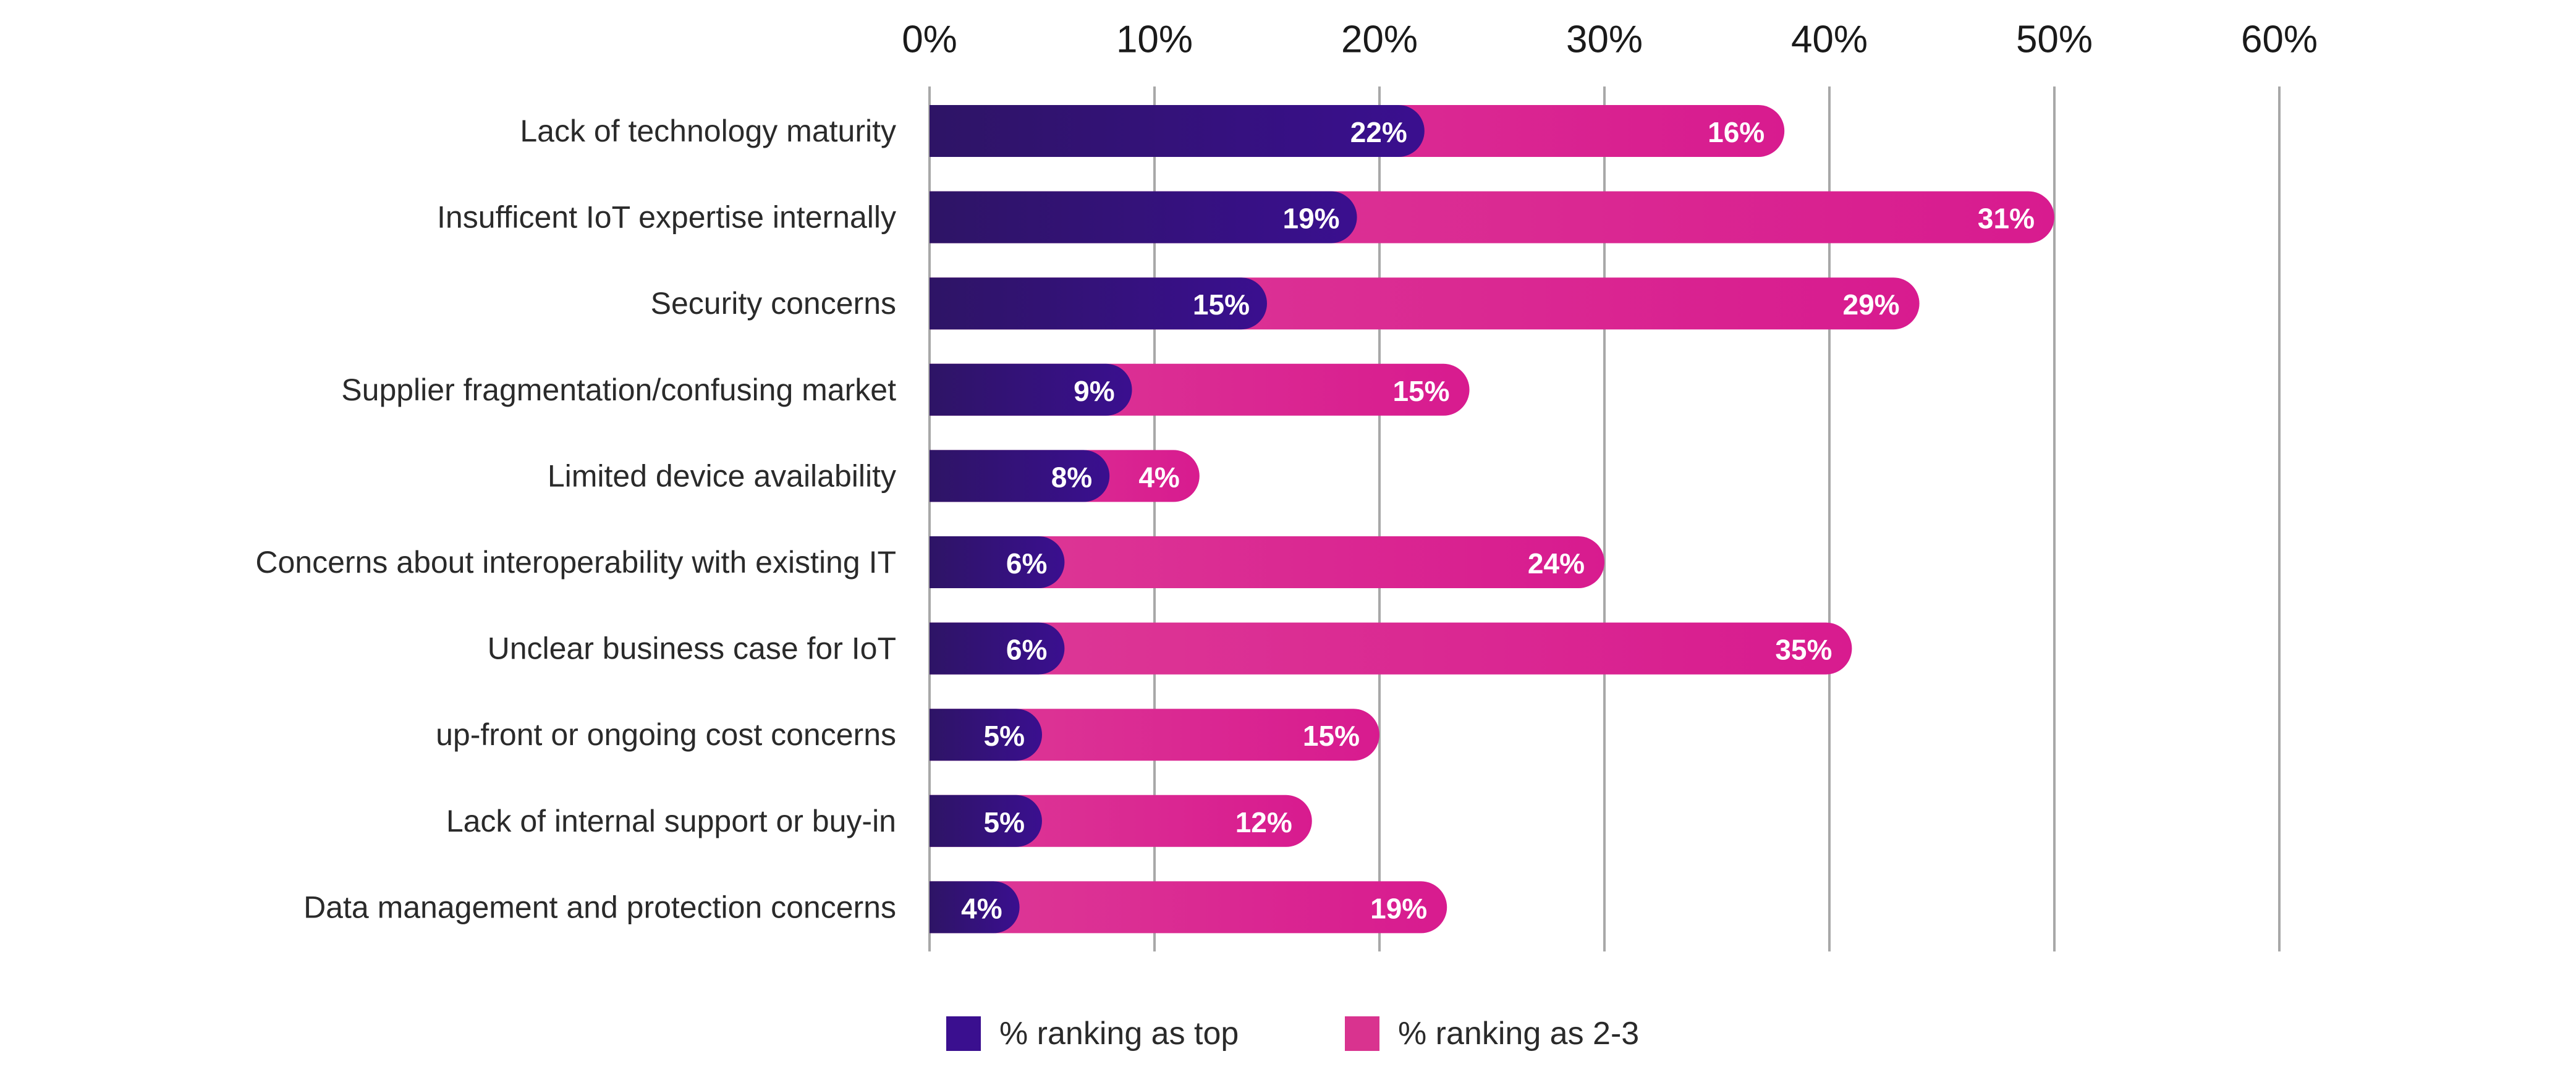  I want to click on data-label-ranking-top: 15%, so click(1221, 305).